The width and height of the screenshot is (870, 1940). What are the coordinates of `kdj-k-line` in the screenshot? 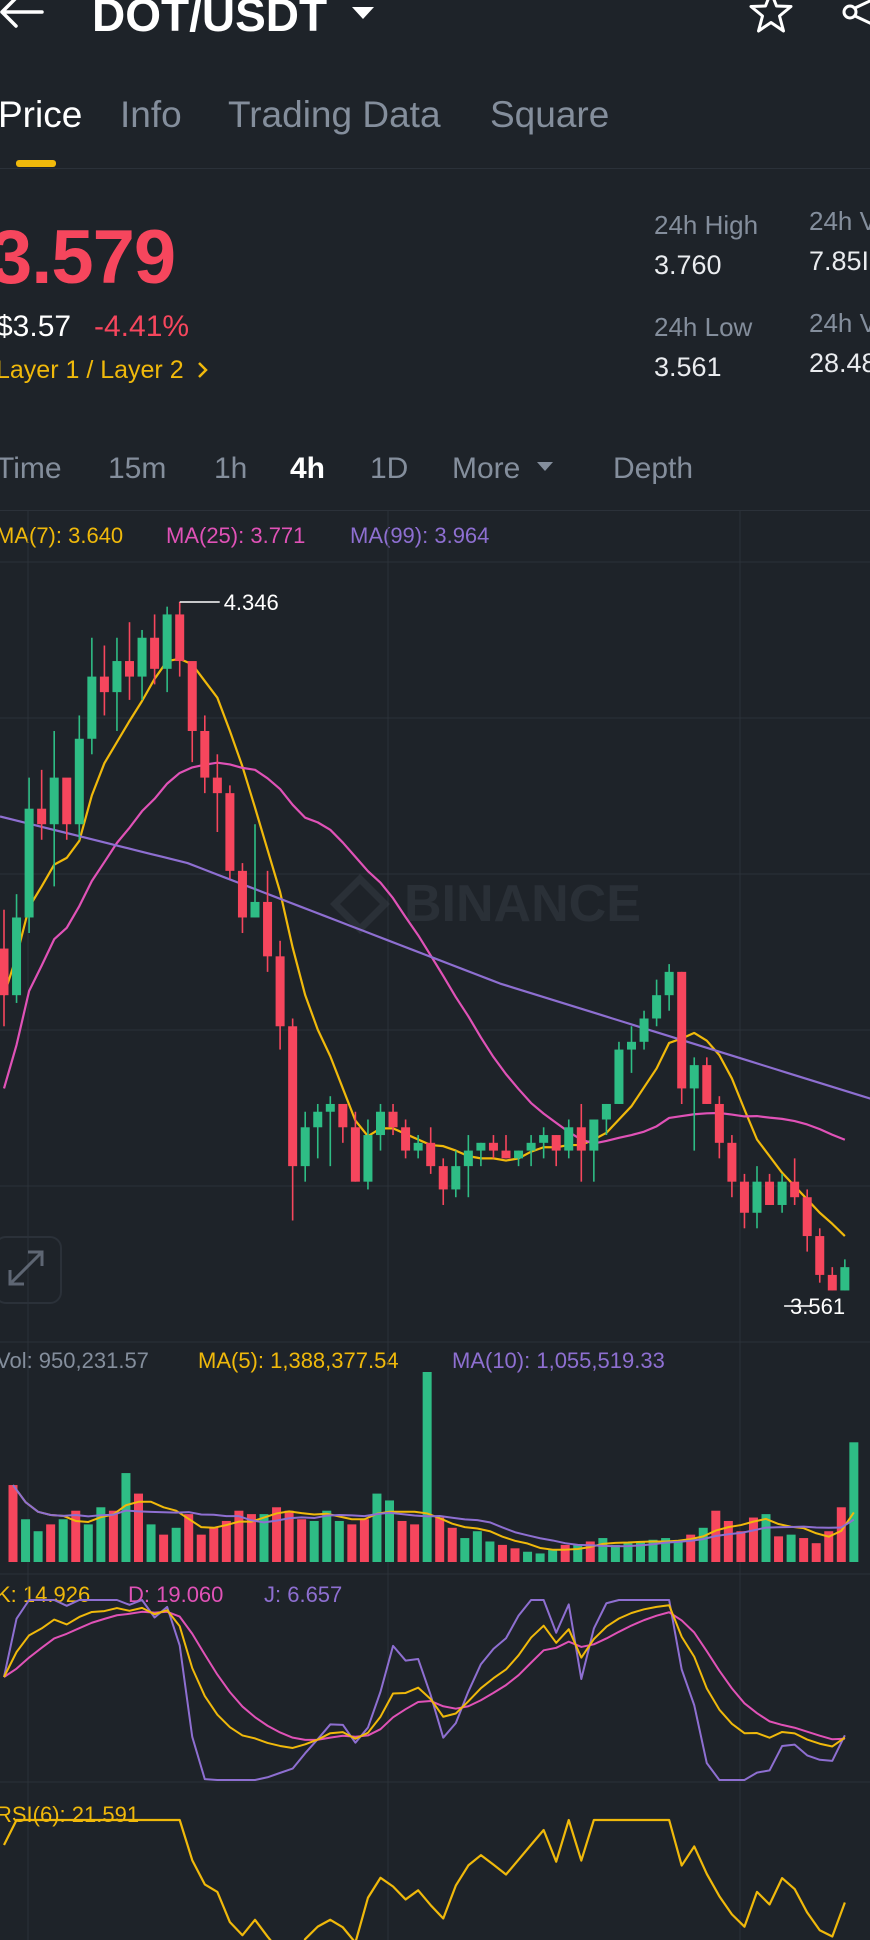 It's located at (424, 1676).